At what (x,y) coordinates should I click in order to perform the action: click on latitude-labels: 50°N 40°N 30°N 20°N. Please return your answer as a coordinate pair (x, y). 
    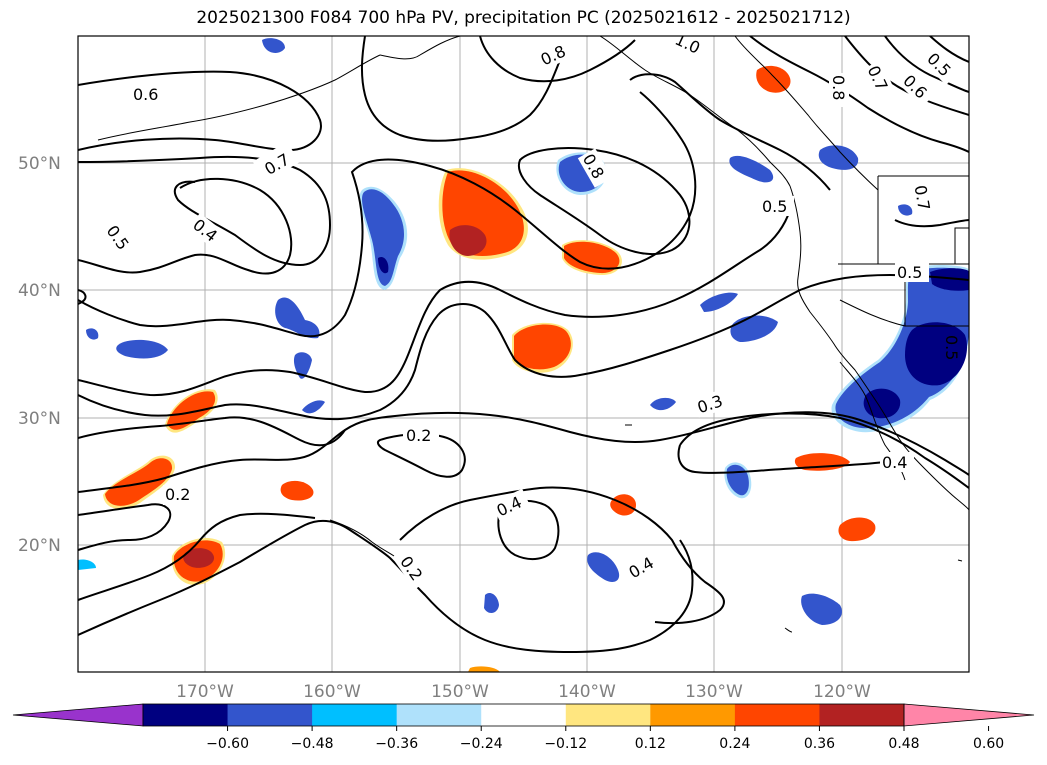
    Looking at the image, I should click on (39, 355).